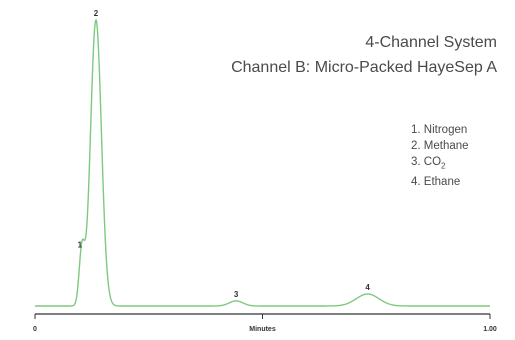 The height and width of the screenshot is (340, 515). I want to click on peak-label-1: 1, so click(80, 245).